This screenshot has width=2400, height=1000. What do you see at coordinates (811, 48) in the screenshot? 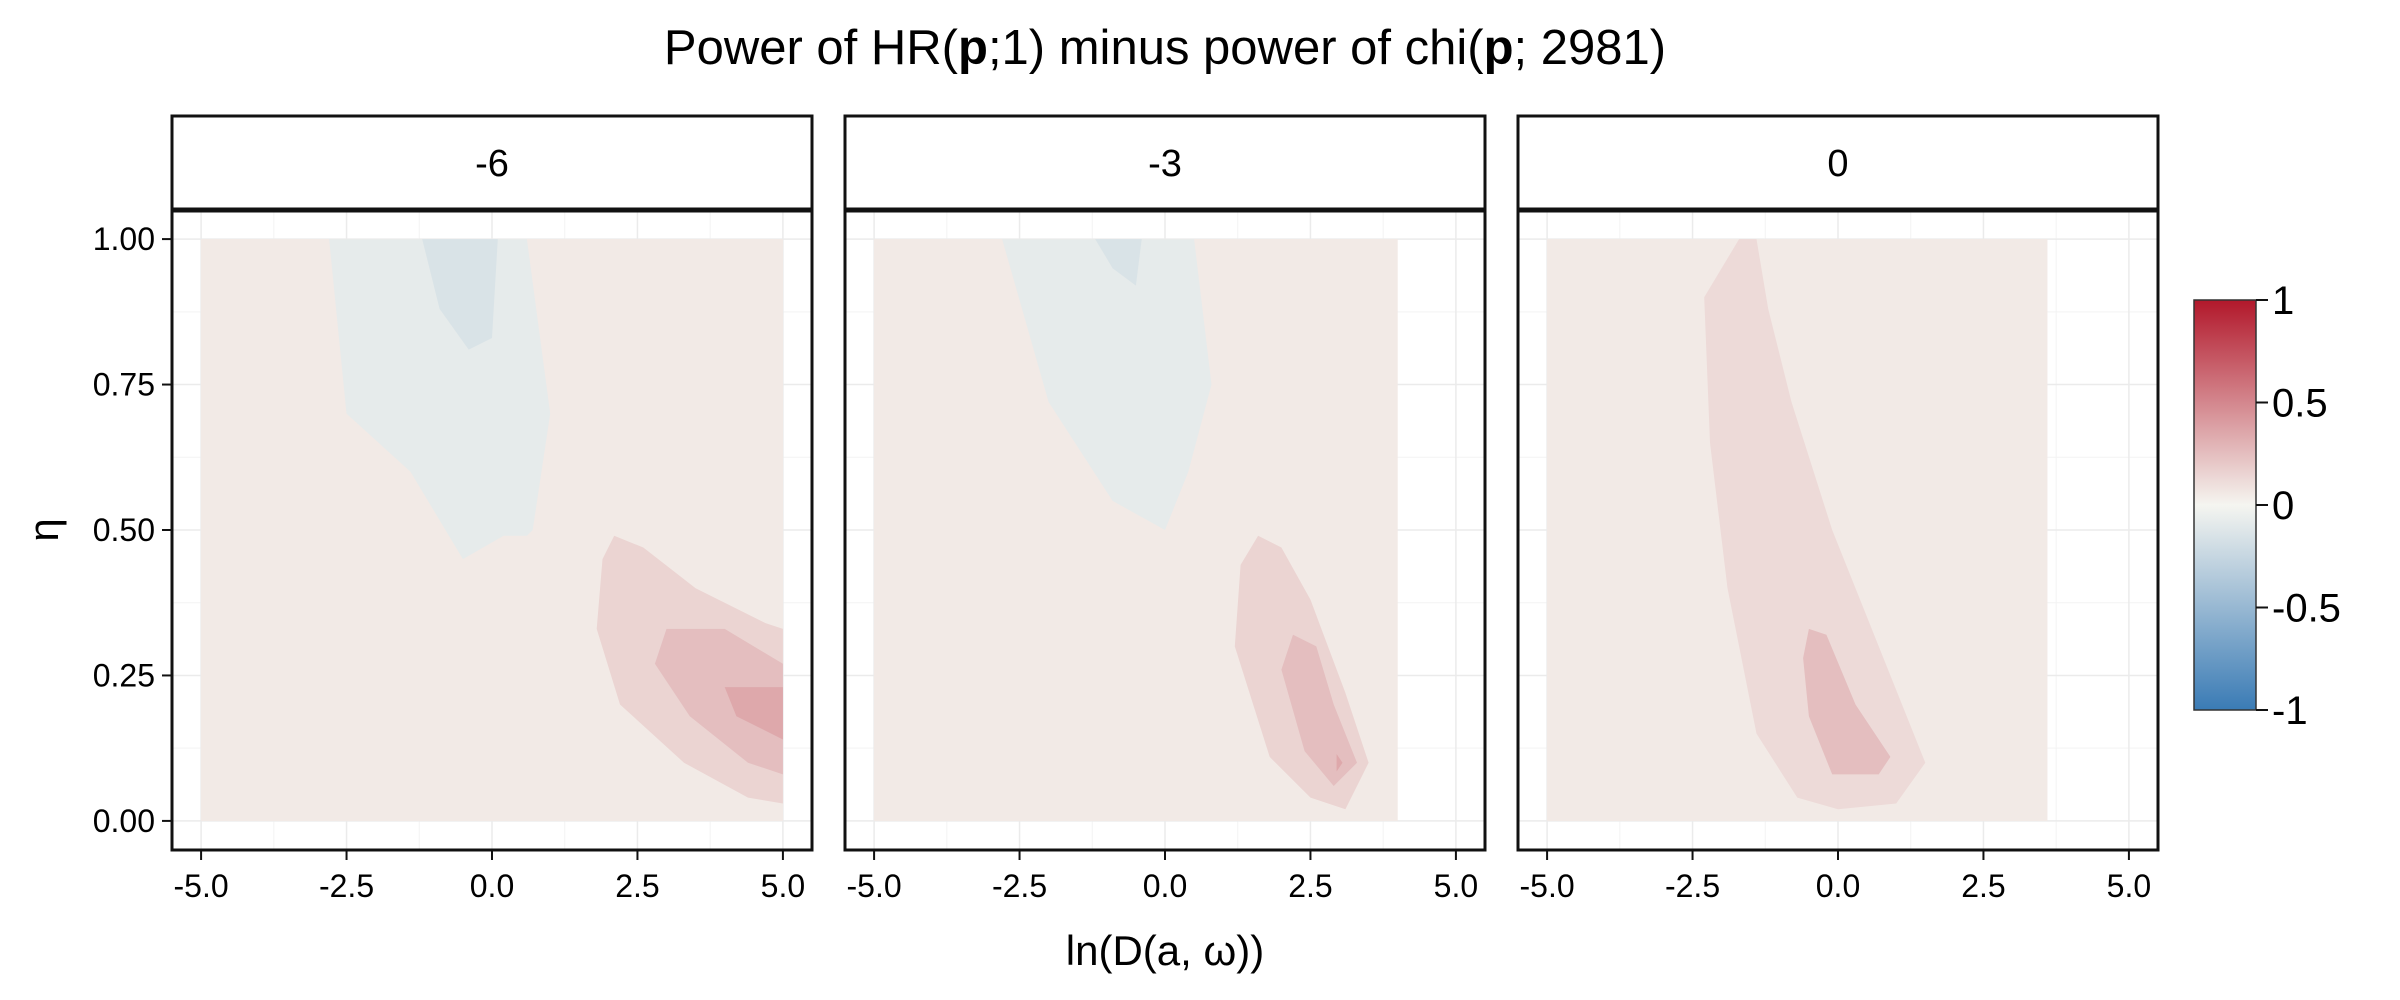
I see `chart-title-part: Power of HR(` at bounding box center [811, 48].